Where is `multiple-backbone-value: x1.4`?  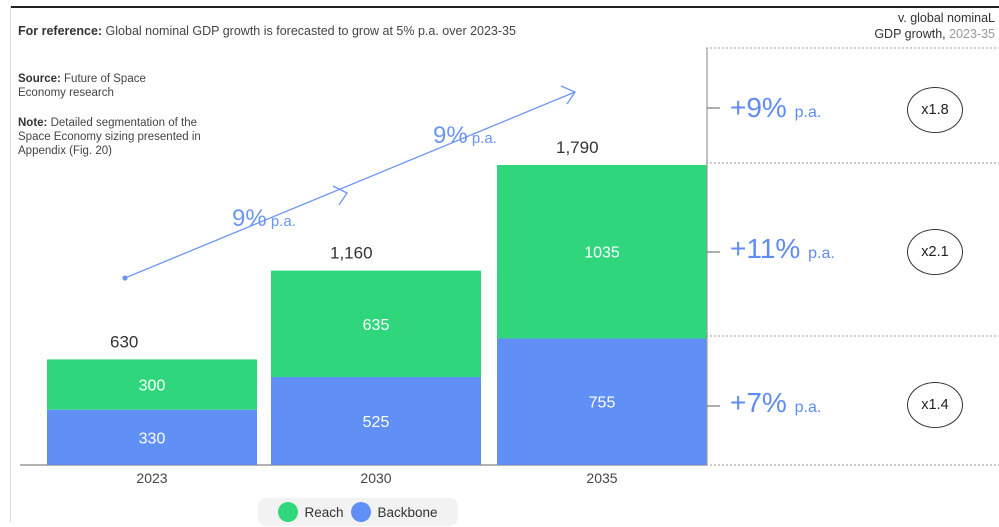 multiple-backbone-value: x1.4 is located at coordinates (935, 405).